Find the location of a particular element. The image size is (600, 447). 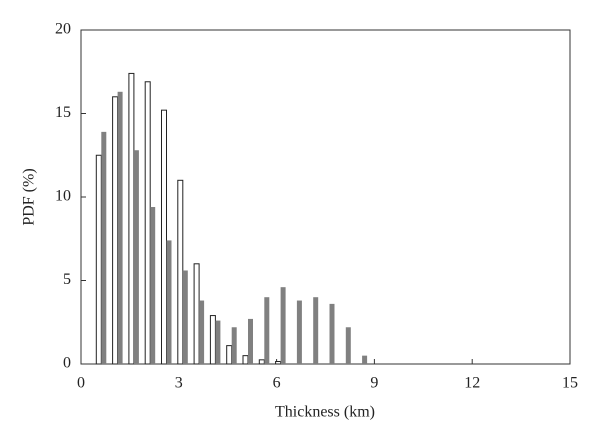

x-tick-label: 15 is located at coordinates (570, 383).